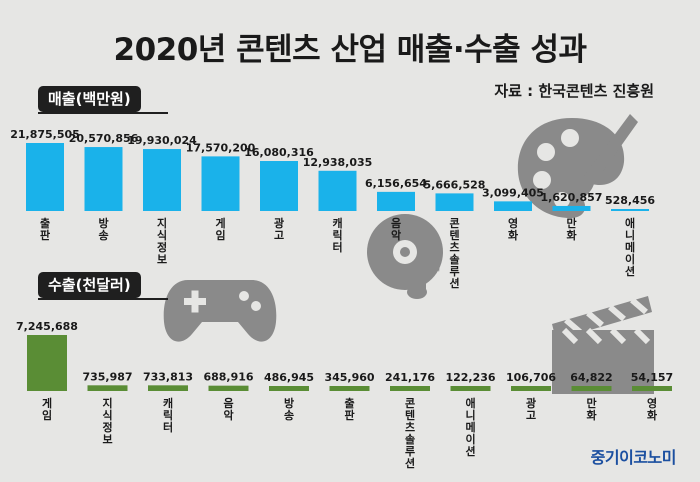  Describe the element at coordinates (89, 99) in the screenshot. I see `sales-section-title: 매출(백만원)` at that location.